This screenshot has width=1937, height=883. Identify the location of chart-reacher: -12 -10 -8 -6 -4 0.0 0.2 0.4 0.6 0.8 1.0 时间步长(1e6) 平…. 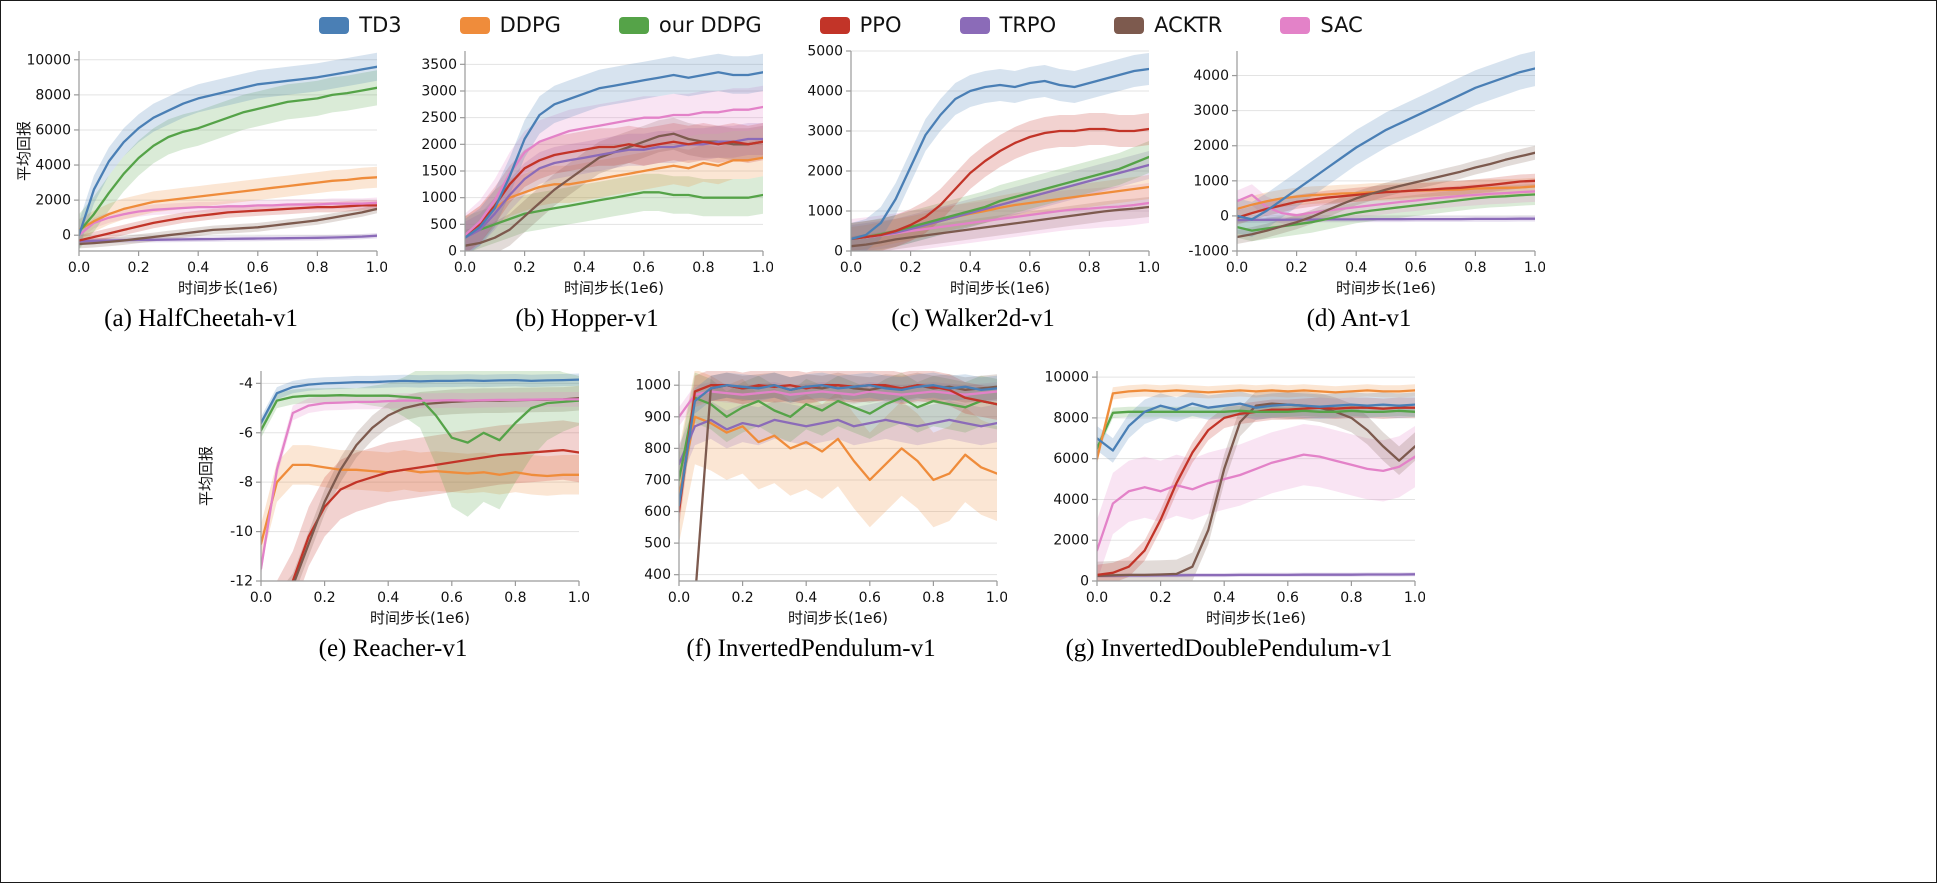
(393, 511).